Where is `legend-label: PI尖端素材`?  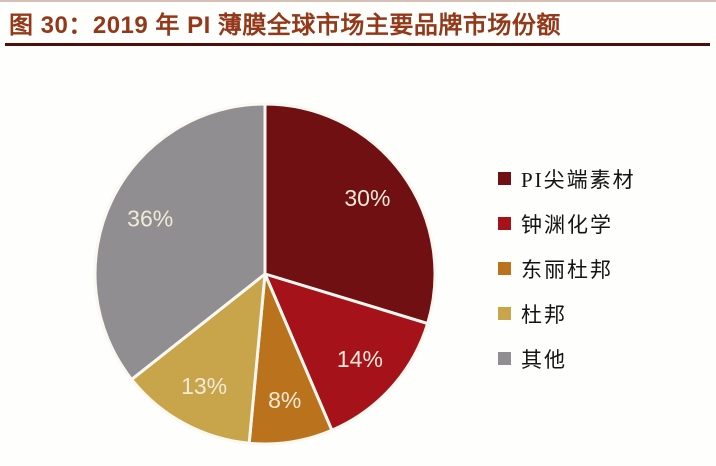 legend-label: PI尖端素材 is located at coordinates (578, 179).